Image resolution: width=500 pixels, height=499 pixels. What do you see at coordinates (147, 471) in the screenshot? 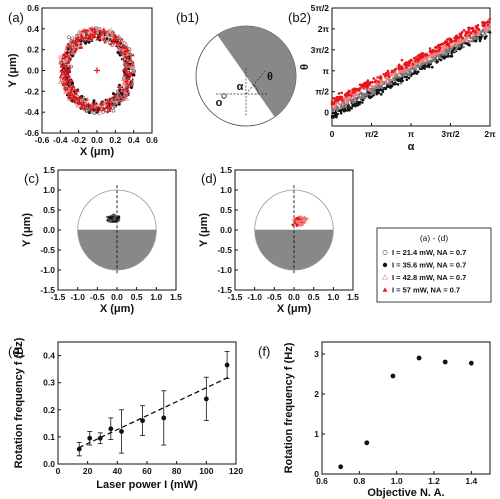
I see `x-tick-label: 60` at bounding box center [147, 471].